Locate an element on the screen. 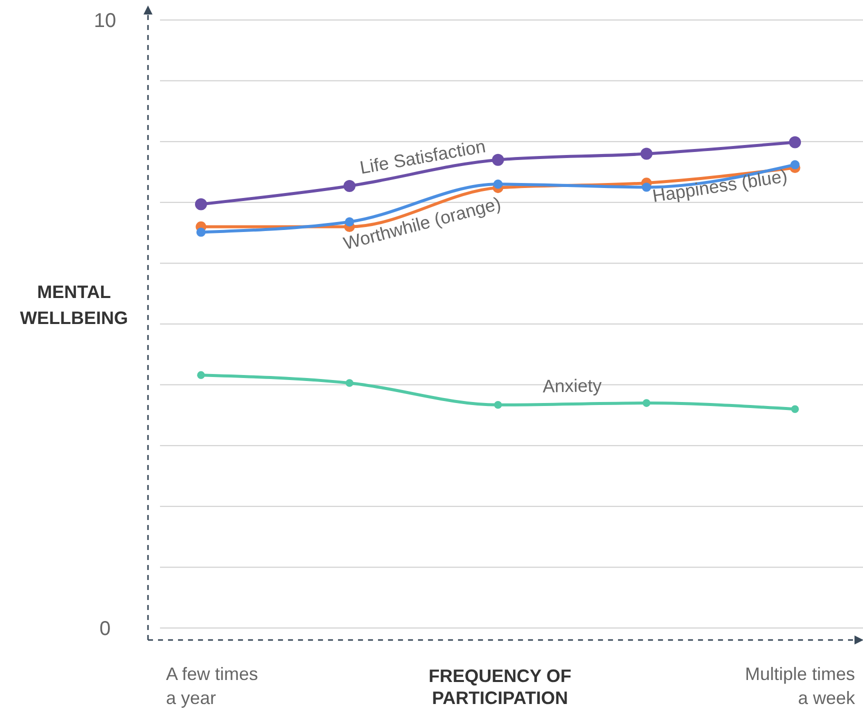 The height and width of the screenshot is (708, 863). text: Life Satisfaction is located at coordinates (423, 157).